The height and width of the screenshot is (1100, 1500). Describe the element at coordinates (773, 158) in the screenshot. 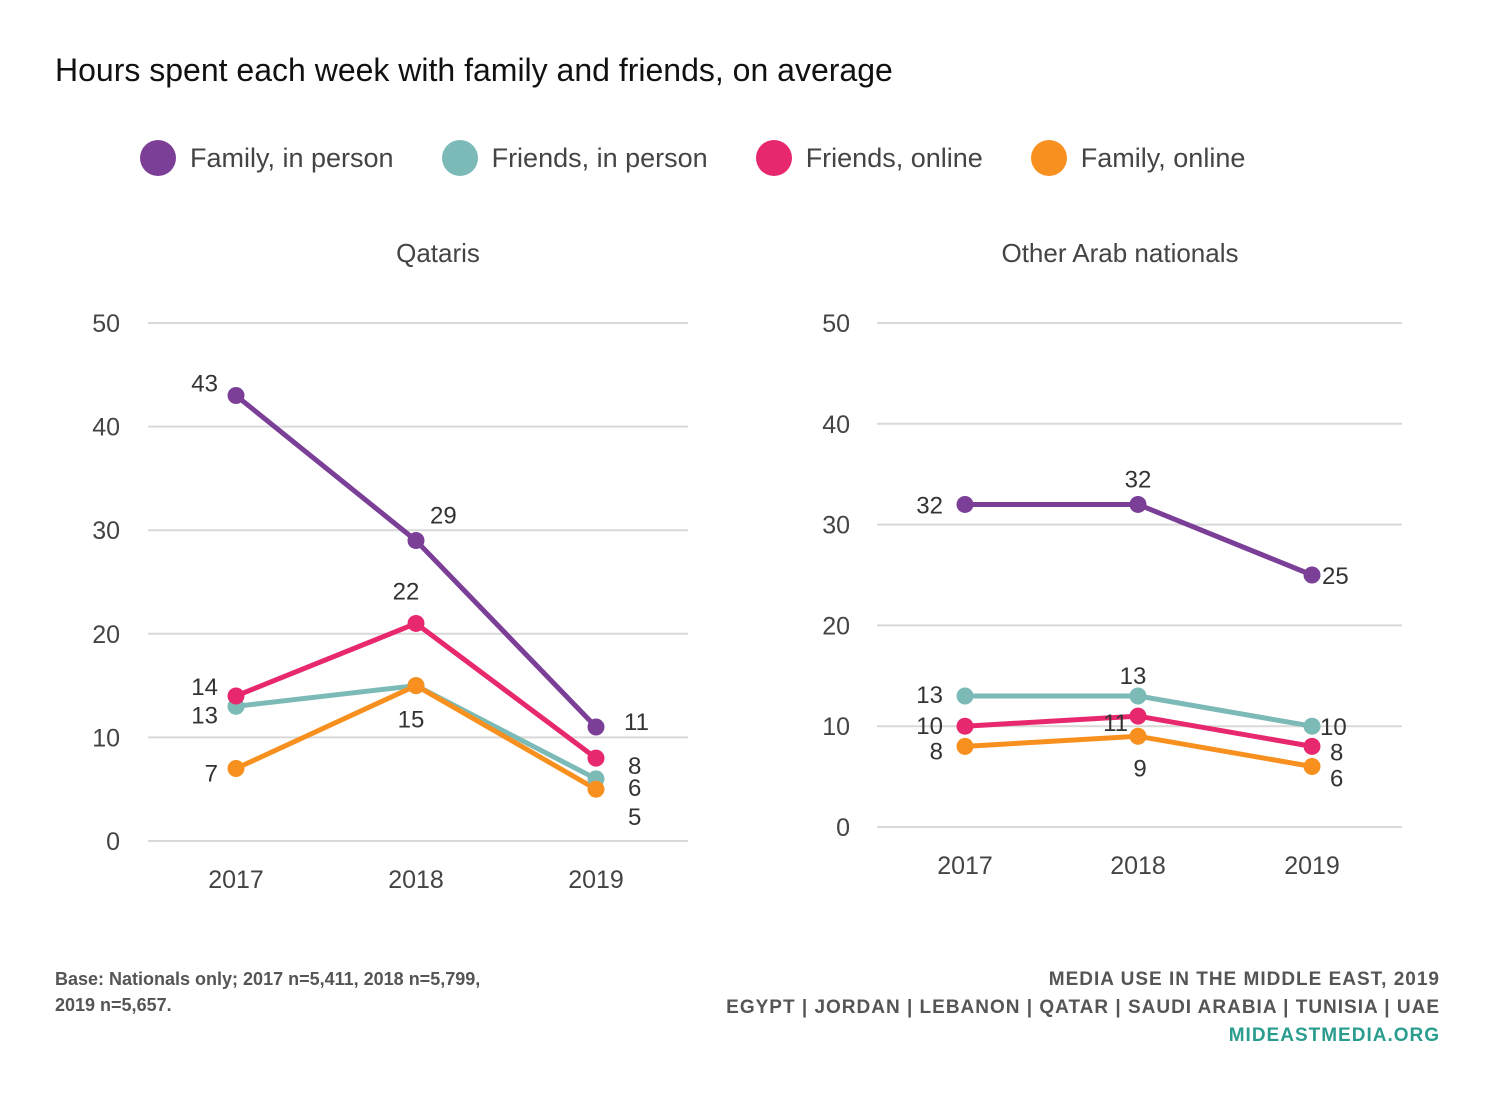

I see `legend-swatch-friends-online` at that location.